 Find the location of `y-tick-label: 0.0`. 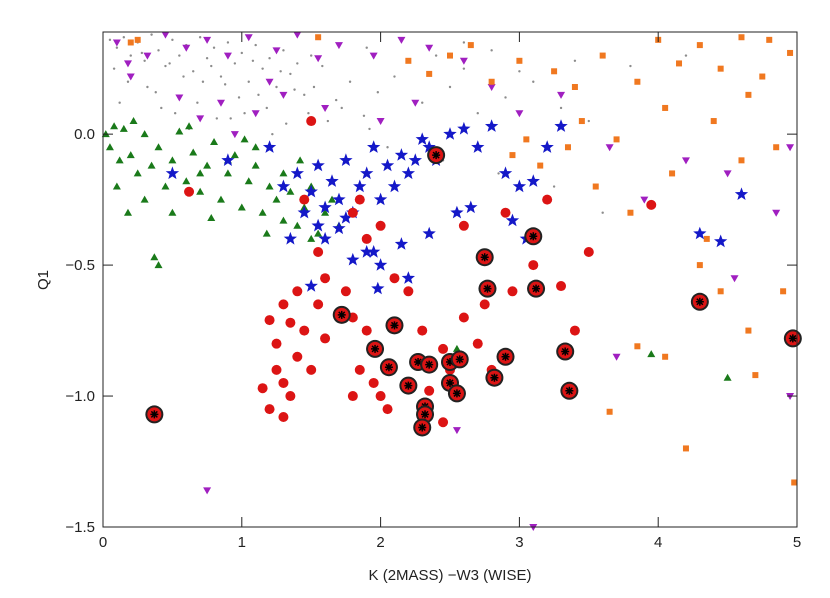

y-tick-label: 0.0 is located at coordinates (84, 134).